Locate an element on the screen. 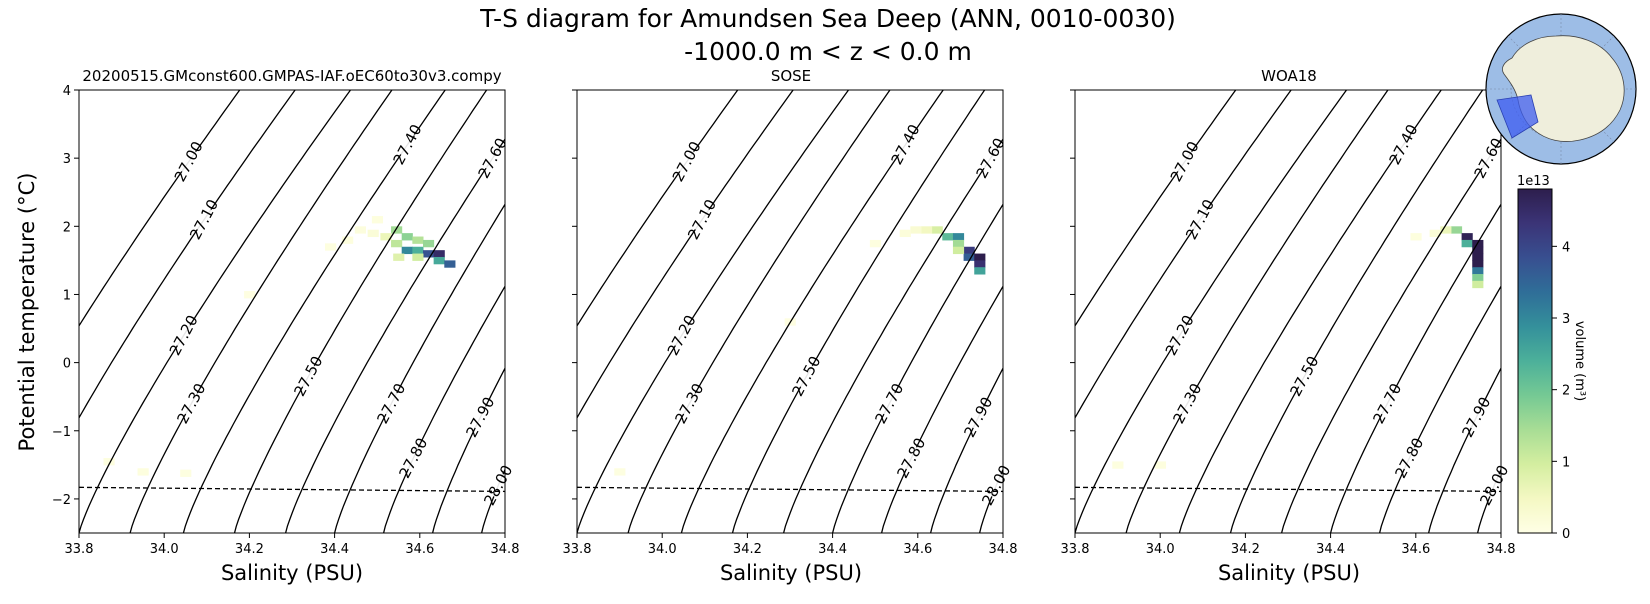 The image size is (1650, 604). x-tick-label: 34.4 is located at coordinates (1330, 549).